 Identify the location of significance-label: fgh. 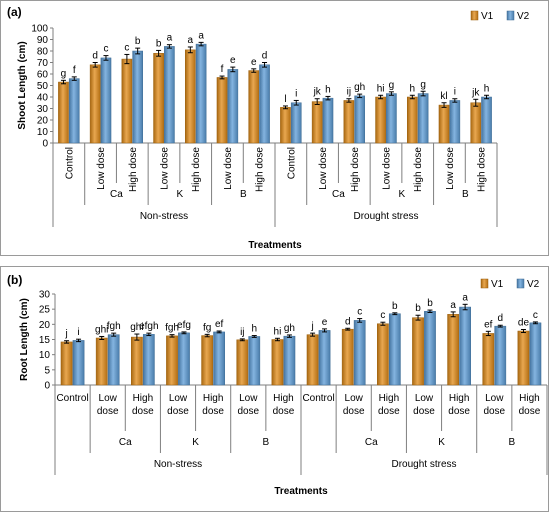
(114, 326).